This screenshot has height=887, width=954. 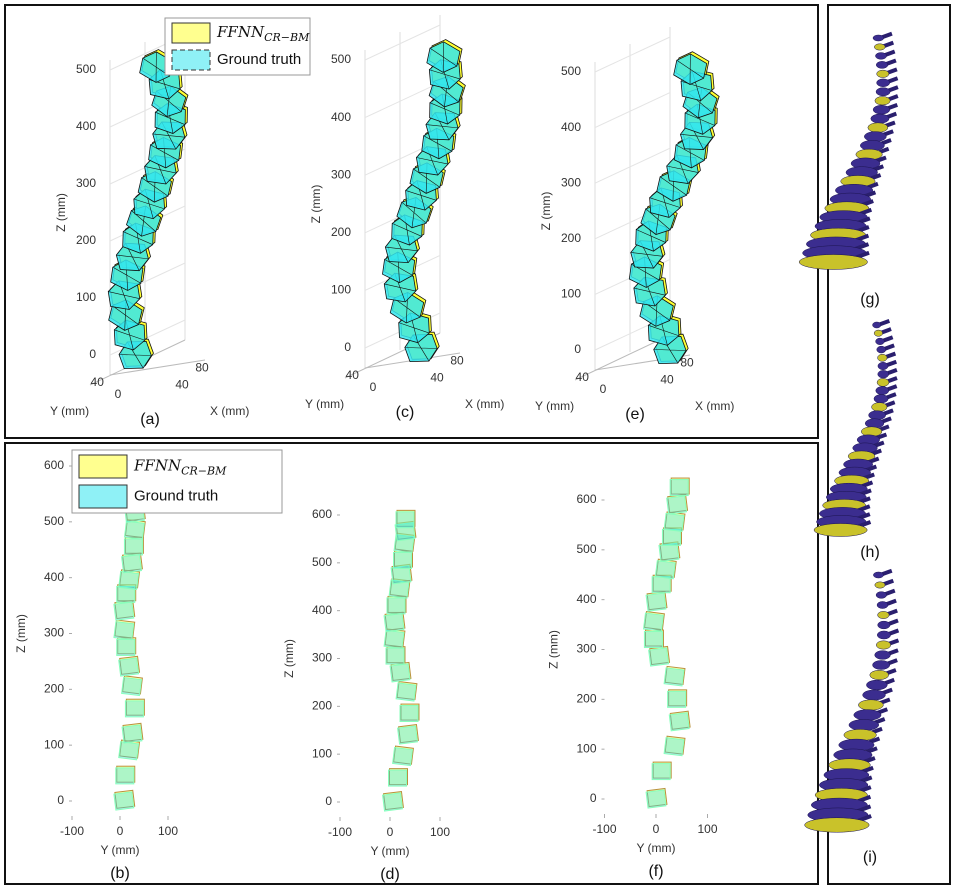 What do you see at coordinates (870, 857) in the screenshot?
I see `rendering-label: (i)` at bounding box center [870, 857].